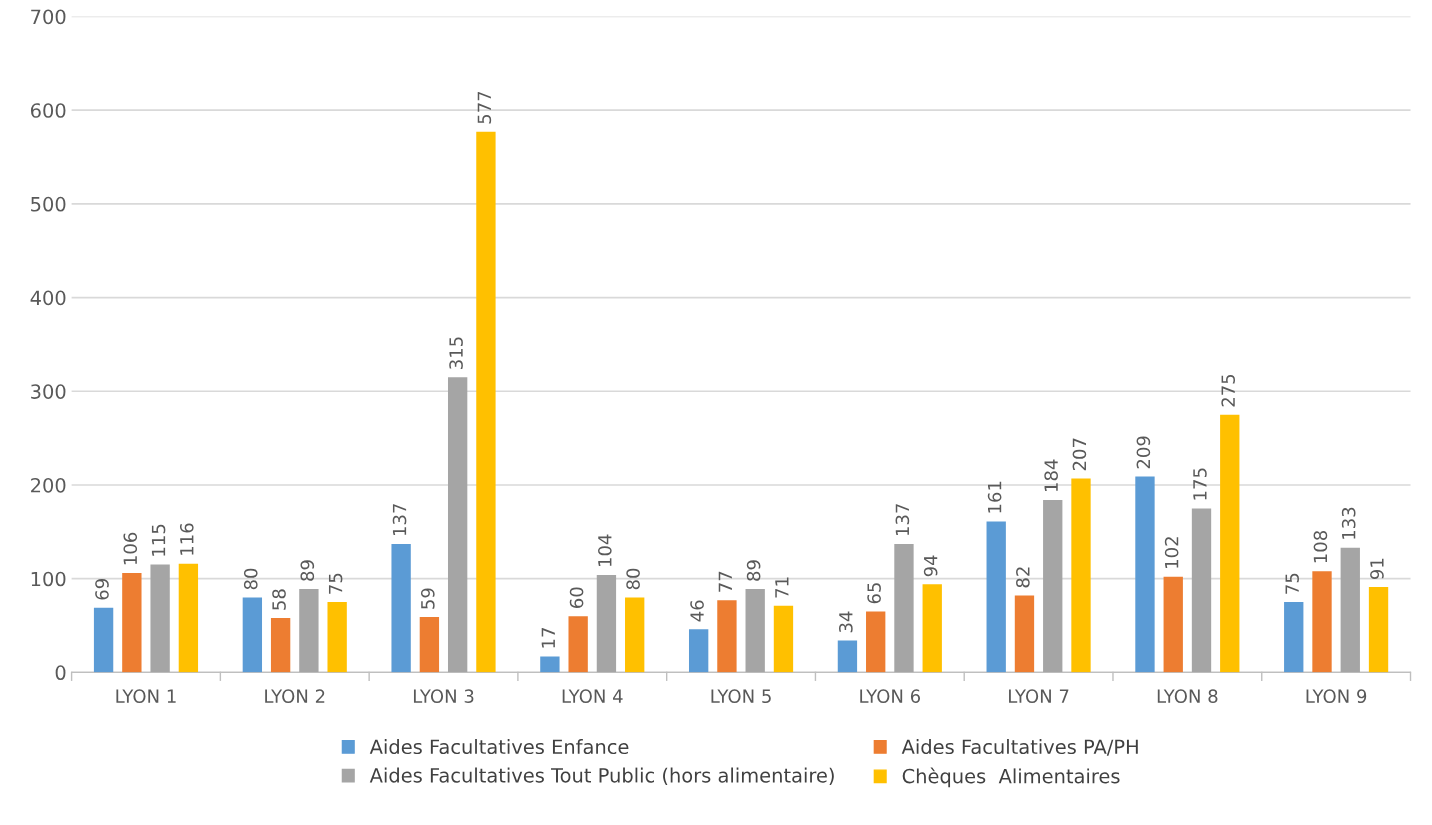  Describe the element at coordinates (295, 696) in the screenshot. I see `x-tick-label: LYON 2` at that location.